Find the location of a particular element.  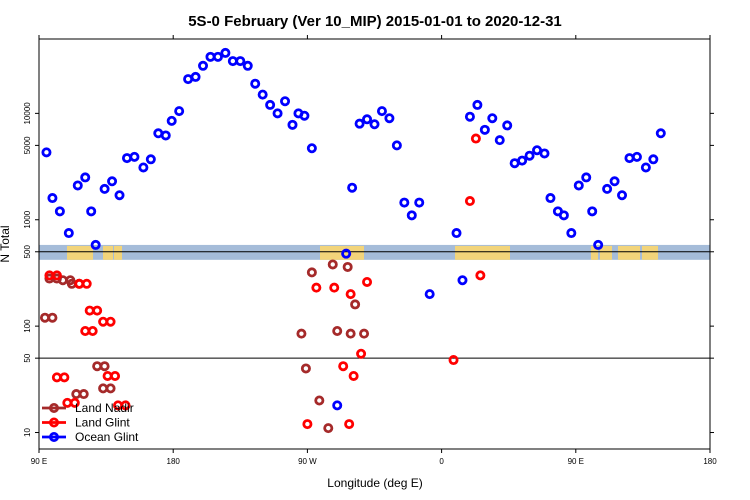

x-axis-label: Longitude (deg E) is located at coordinates (374, 483).